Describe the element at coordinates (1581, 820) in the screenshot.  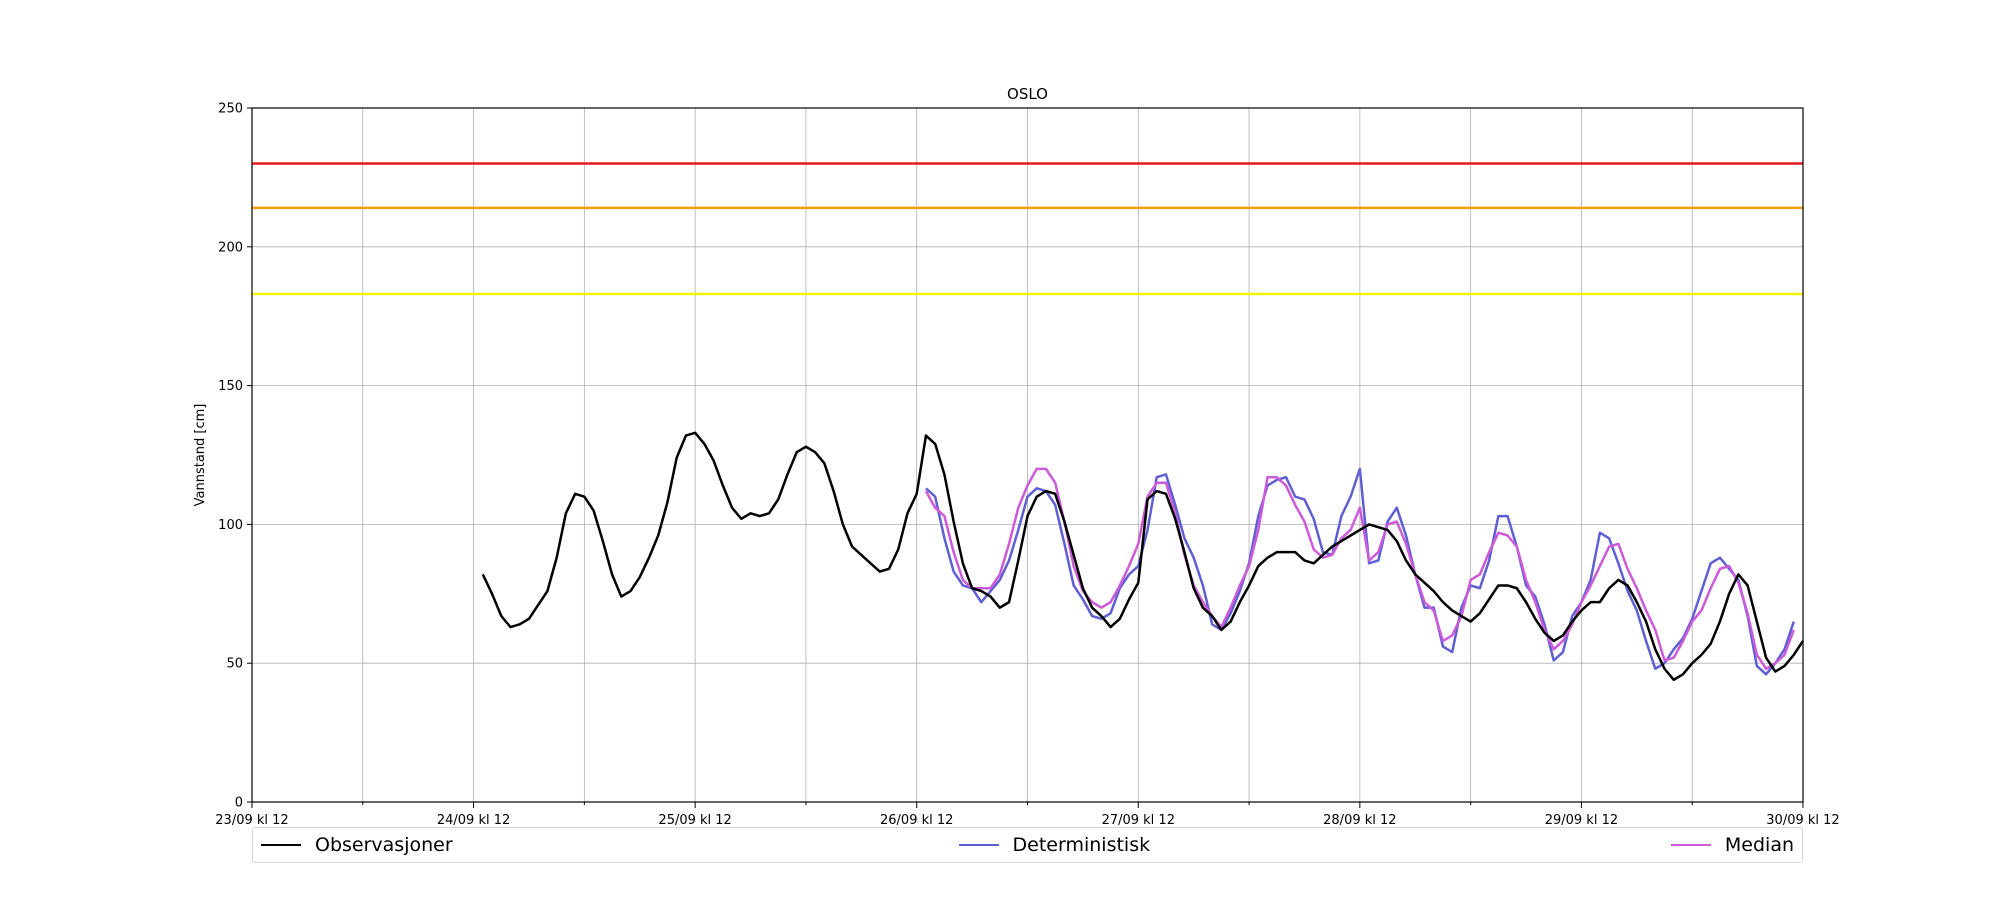
I see `x-tick-label: 29/09 kl 12` at that location.